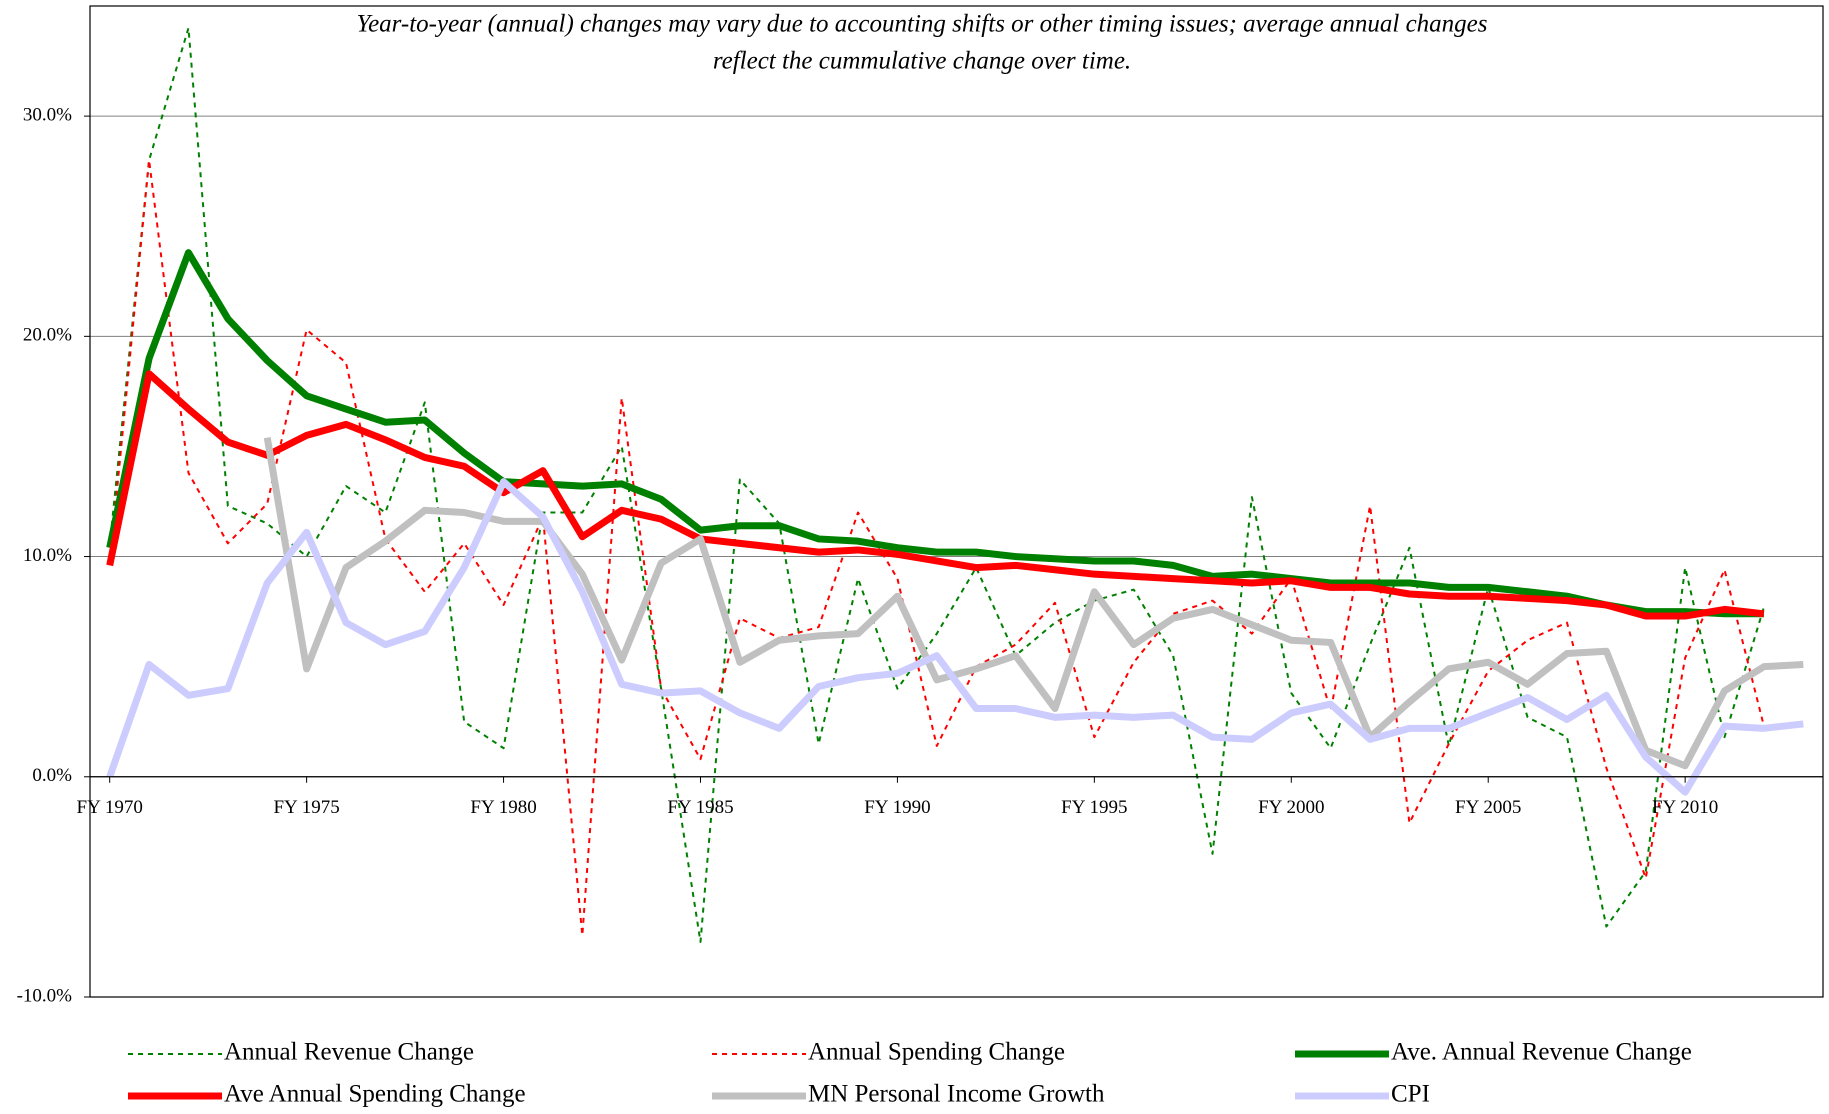 The width and height of the screenshot is (1829, 1114). I want to click on x-tick-label: FY 1975, so click(306, 807).